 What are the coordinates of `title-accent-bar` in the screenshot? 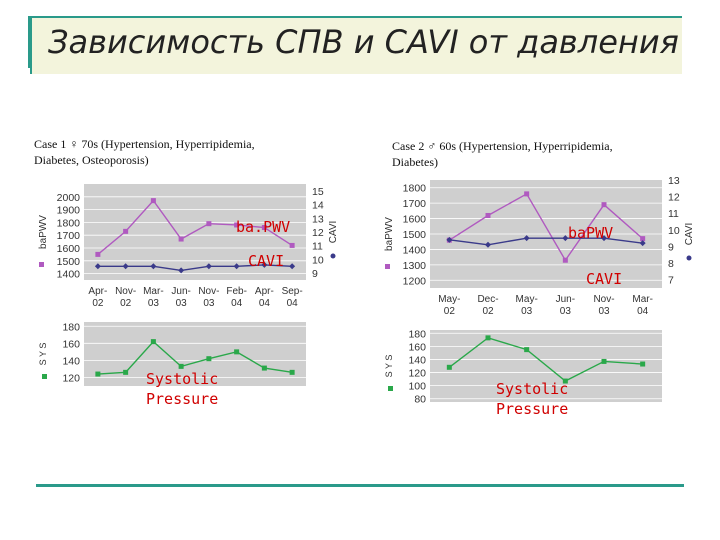 It's located at (30, 42).